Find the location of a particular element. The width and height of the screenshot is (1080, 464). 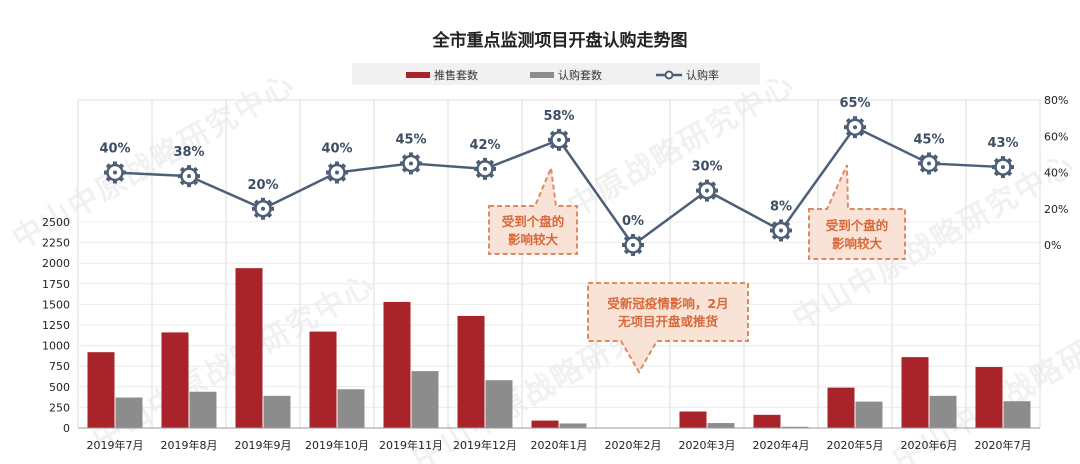

legend-swatch-sold is located at coordinates (418, 75).